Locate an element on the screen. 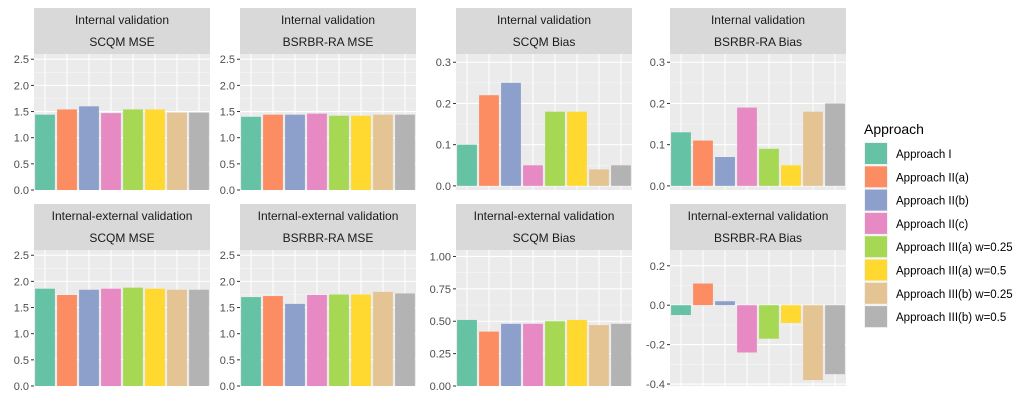  y-tick-label: 0.50 is located at coordinates (440, 322).